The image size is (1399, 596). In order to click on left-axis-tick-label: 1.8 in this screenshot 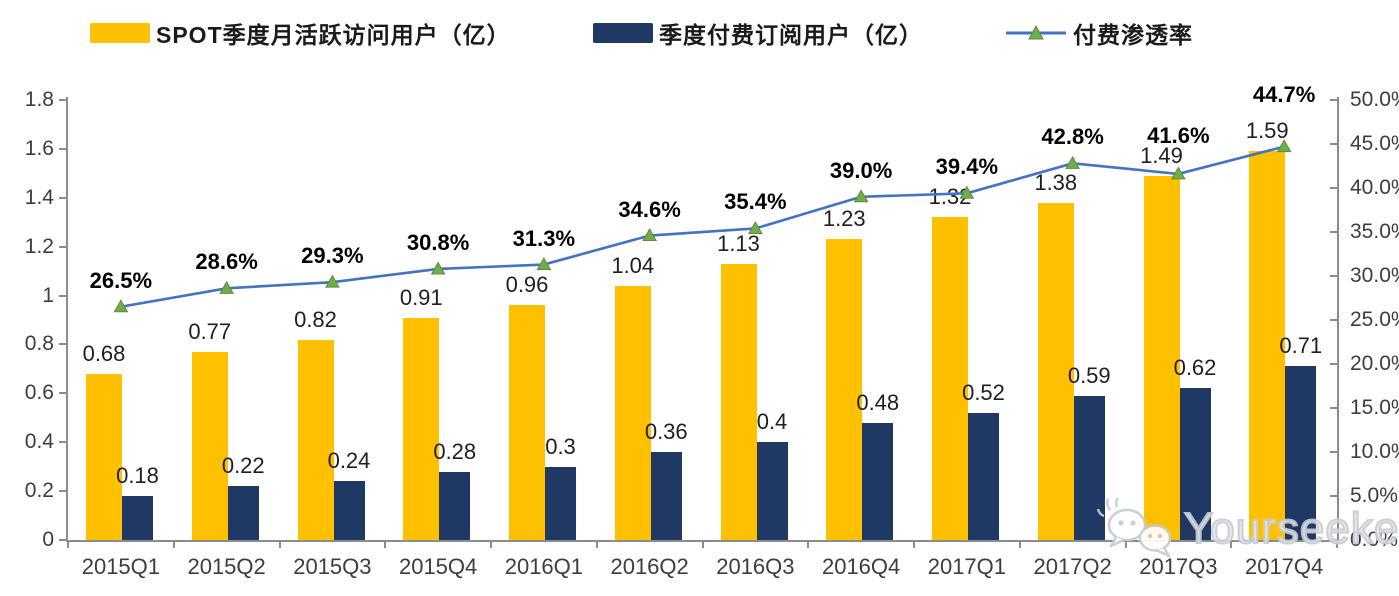, I will do `click(39, 99)`.